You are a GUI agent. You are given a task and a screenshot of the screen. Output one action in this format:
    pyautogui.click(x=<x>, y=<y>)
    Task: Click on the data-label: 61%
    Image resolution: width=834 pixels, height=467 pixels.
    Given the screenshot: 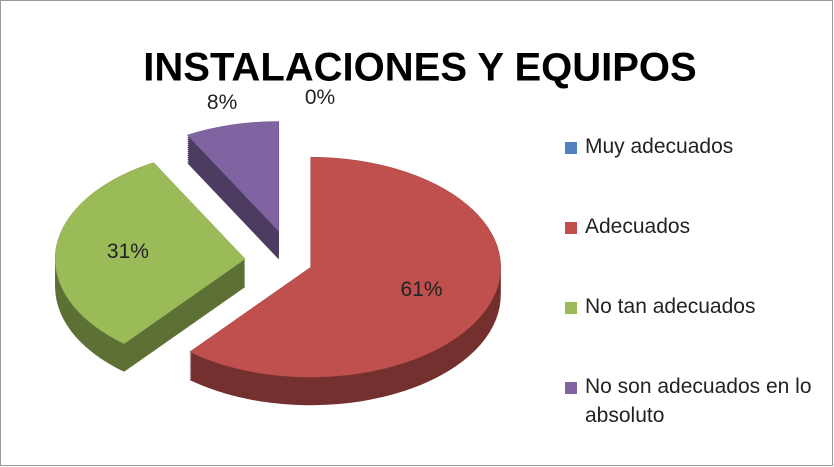 What is the action you would take?
    pyautogui.click(x=422, y=289)
    